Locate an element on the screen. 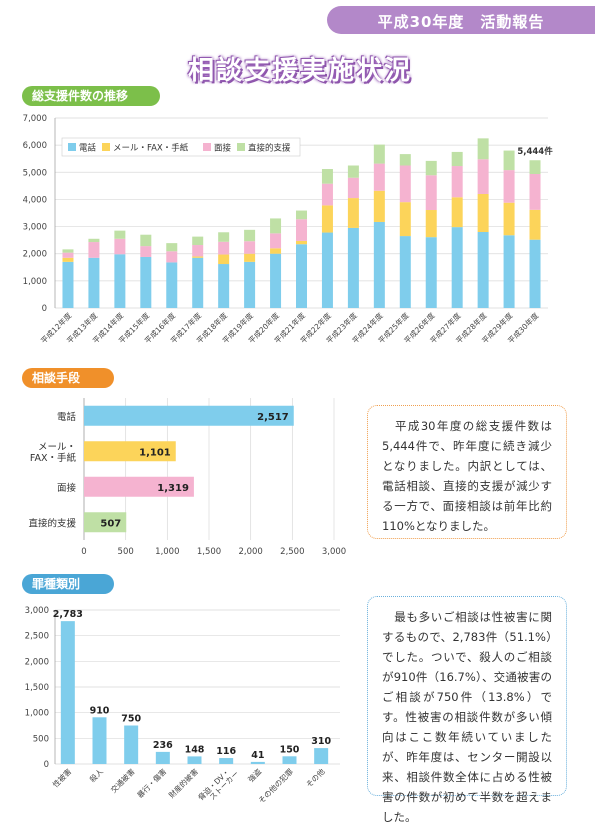 The image size is (595, 827). bar-value-label: 1,319 is located at coordinates (173, 488).